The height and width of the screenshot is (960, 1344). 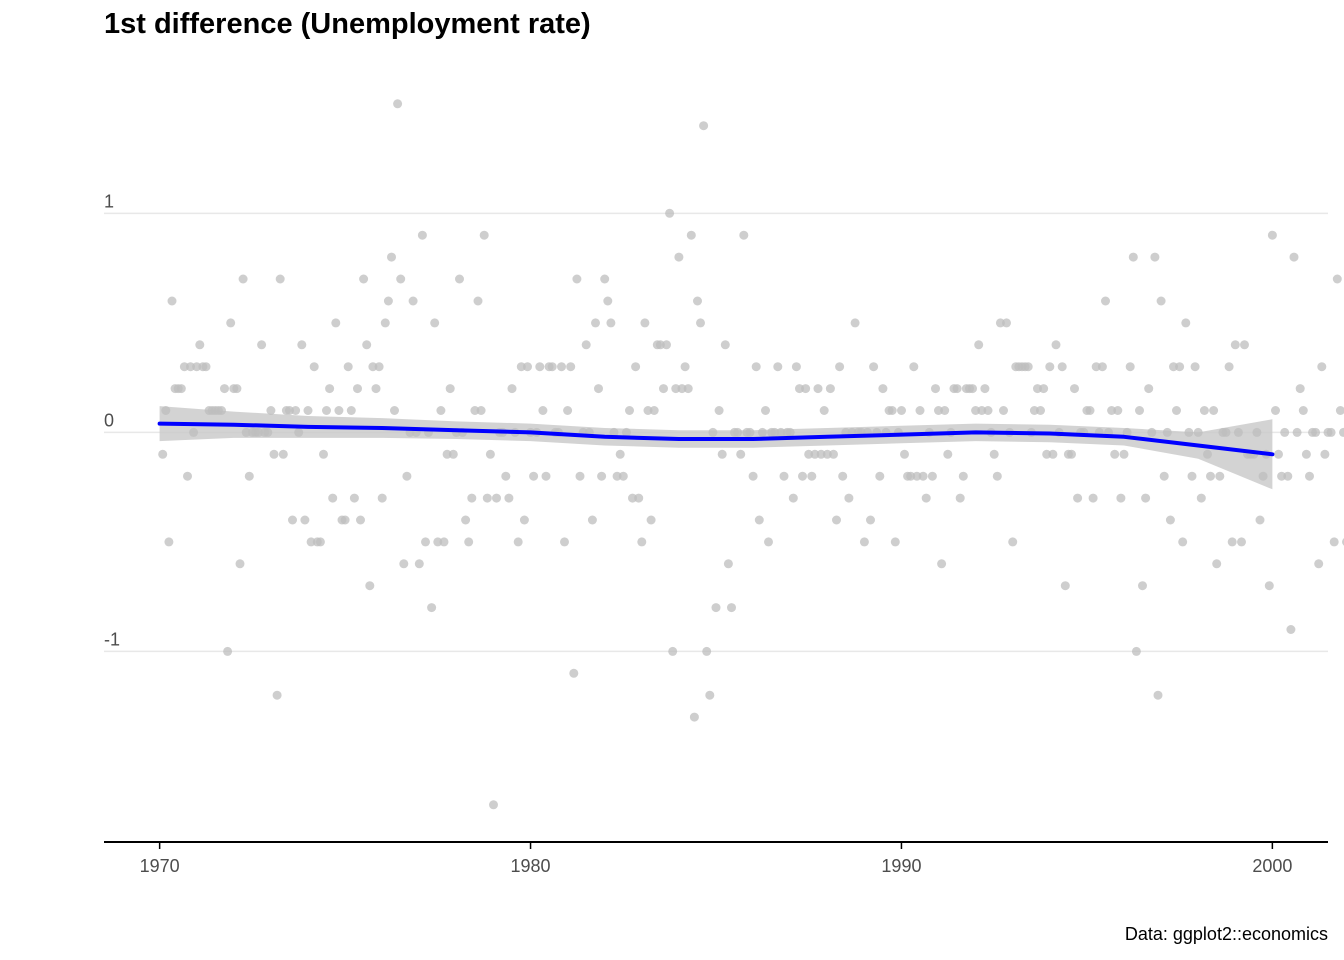 What do you see at coordinates (1272, 866) in the screenshot?
I see `x-tick-label-2000: 2000` at bounding box center [1272, 866].